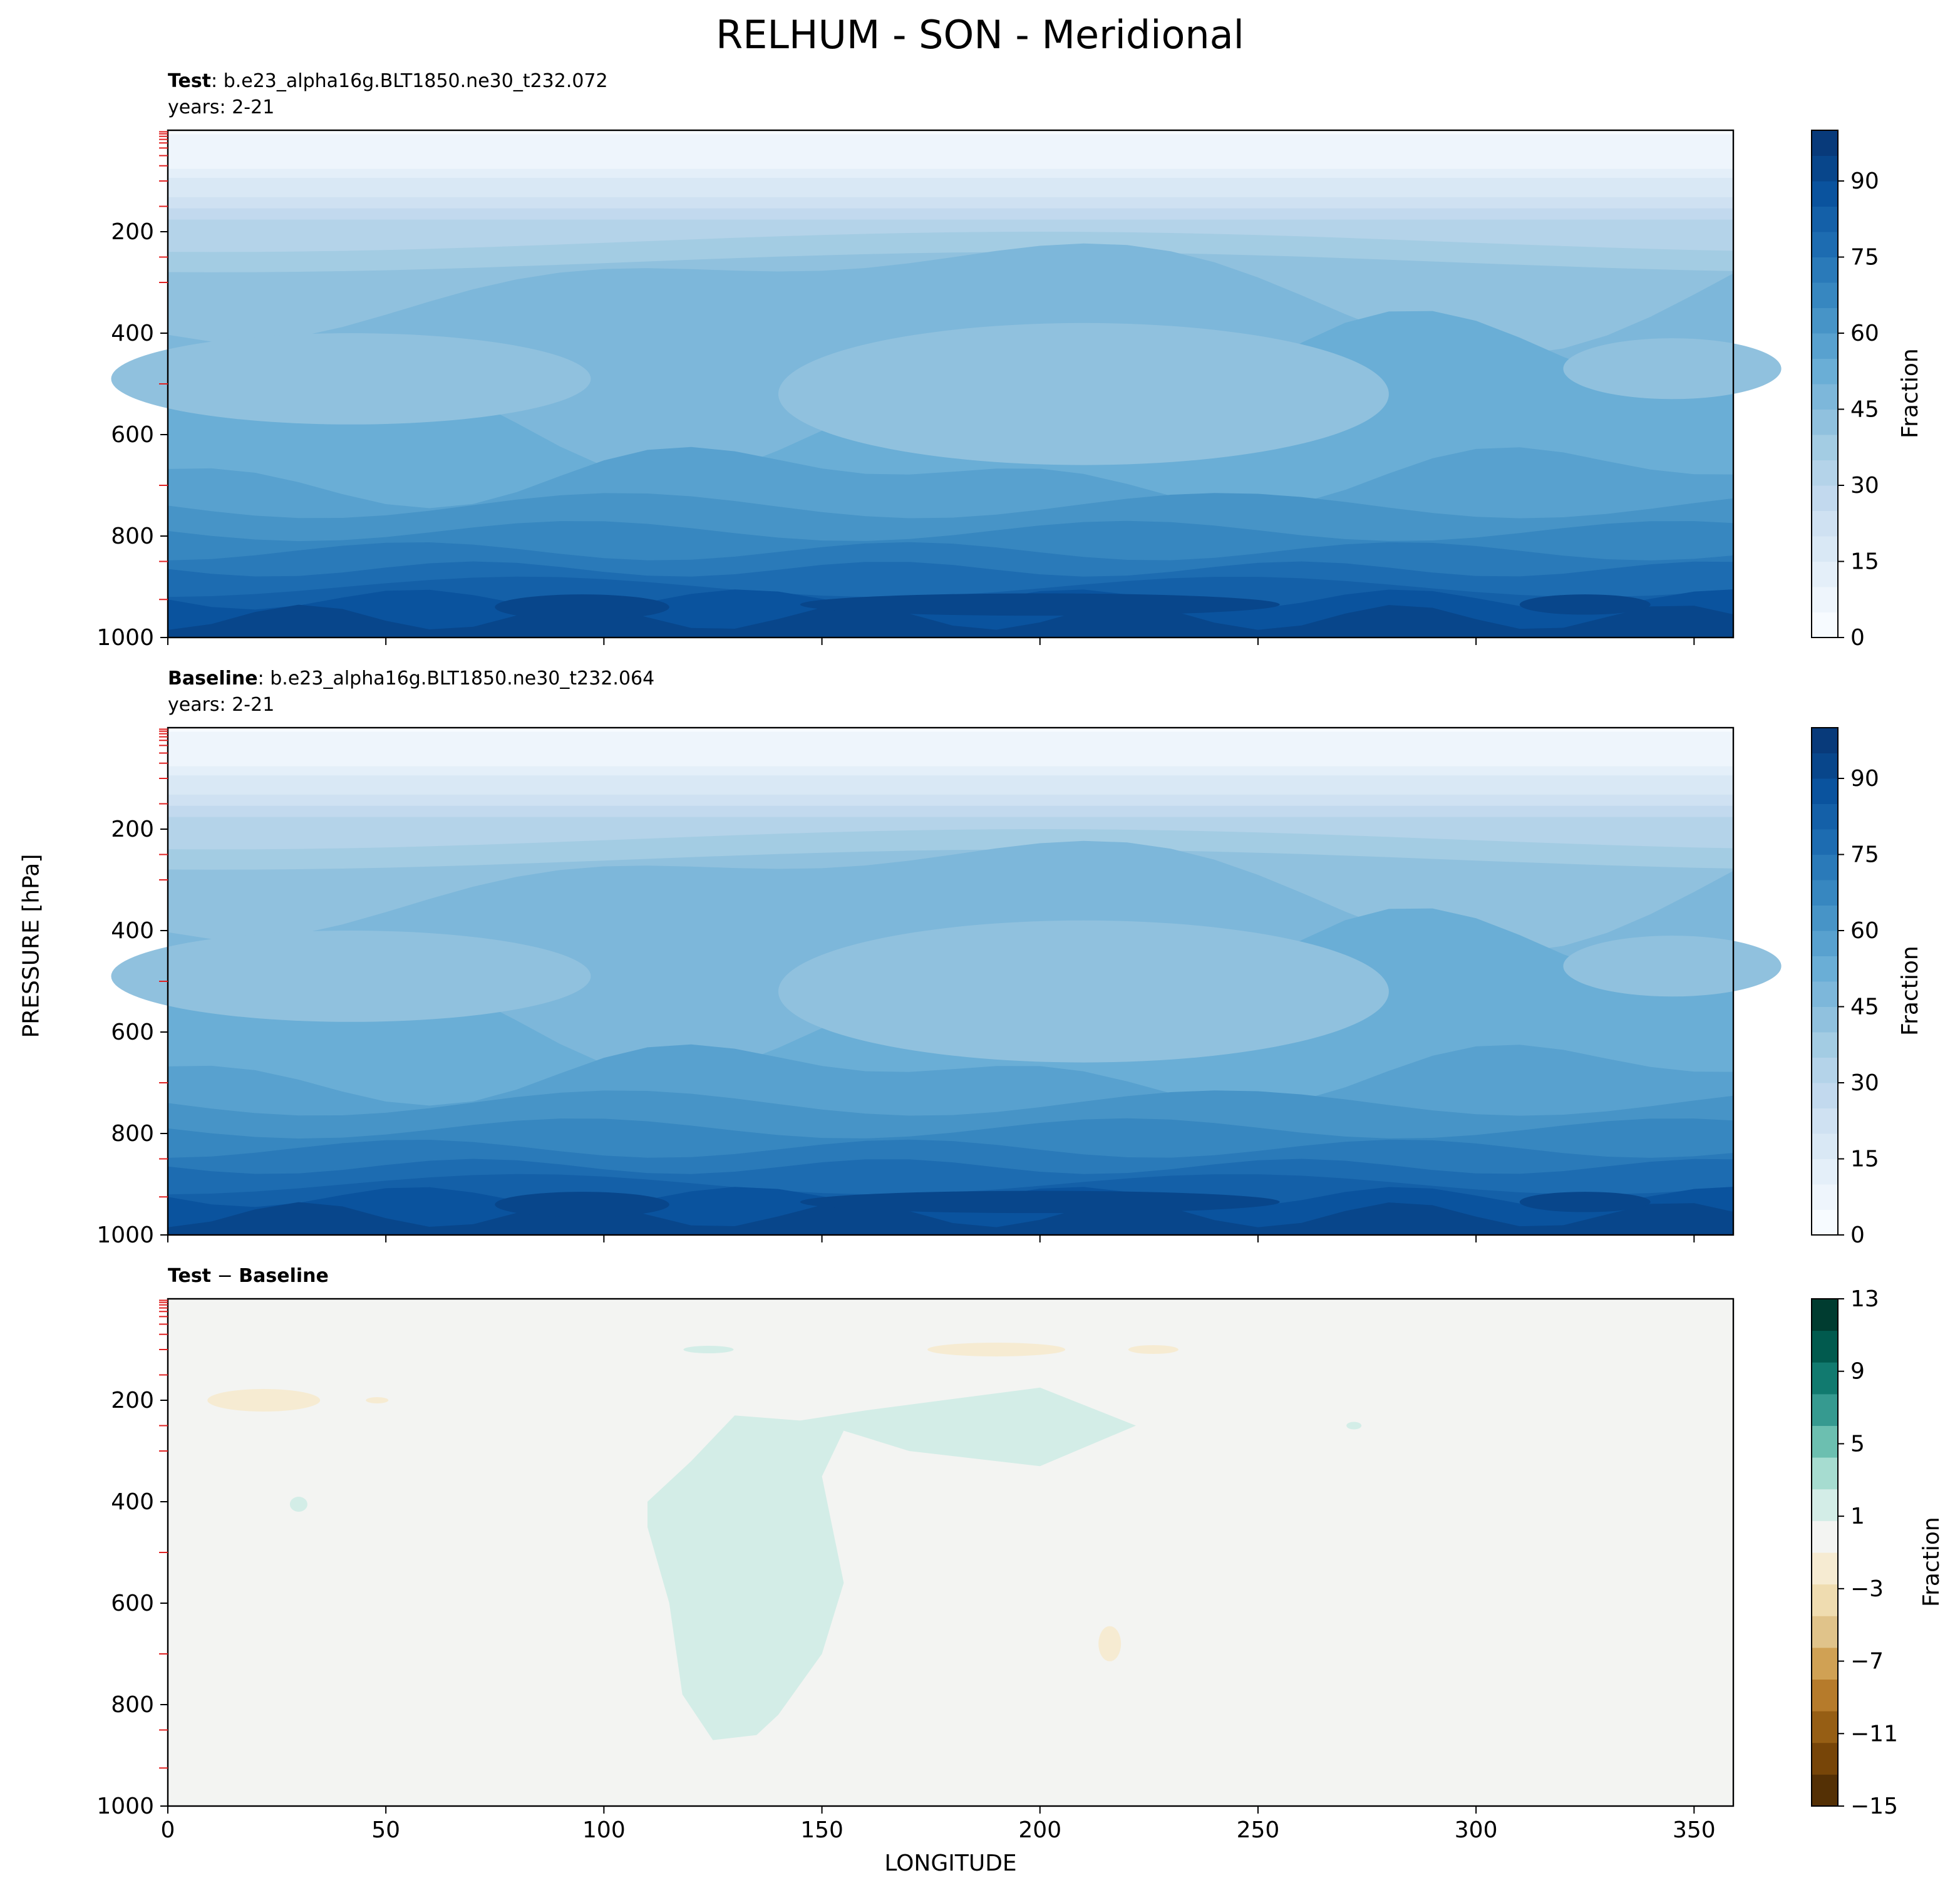 The image size is (1960, 1900). What do you see at coordinates (1864, 855) in the screenshot?
I see `panel-1-colorbar-tick-label-5: 75` at bounding box center [1864, 855].